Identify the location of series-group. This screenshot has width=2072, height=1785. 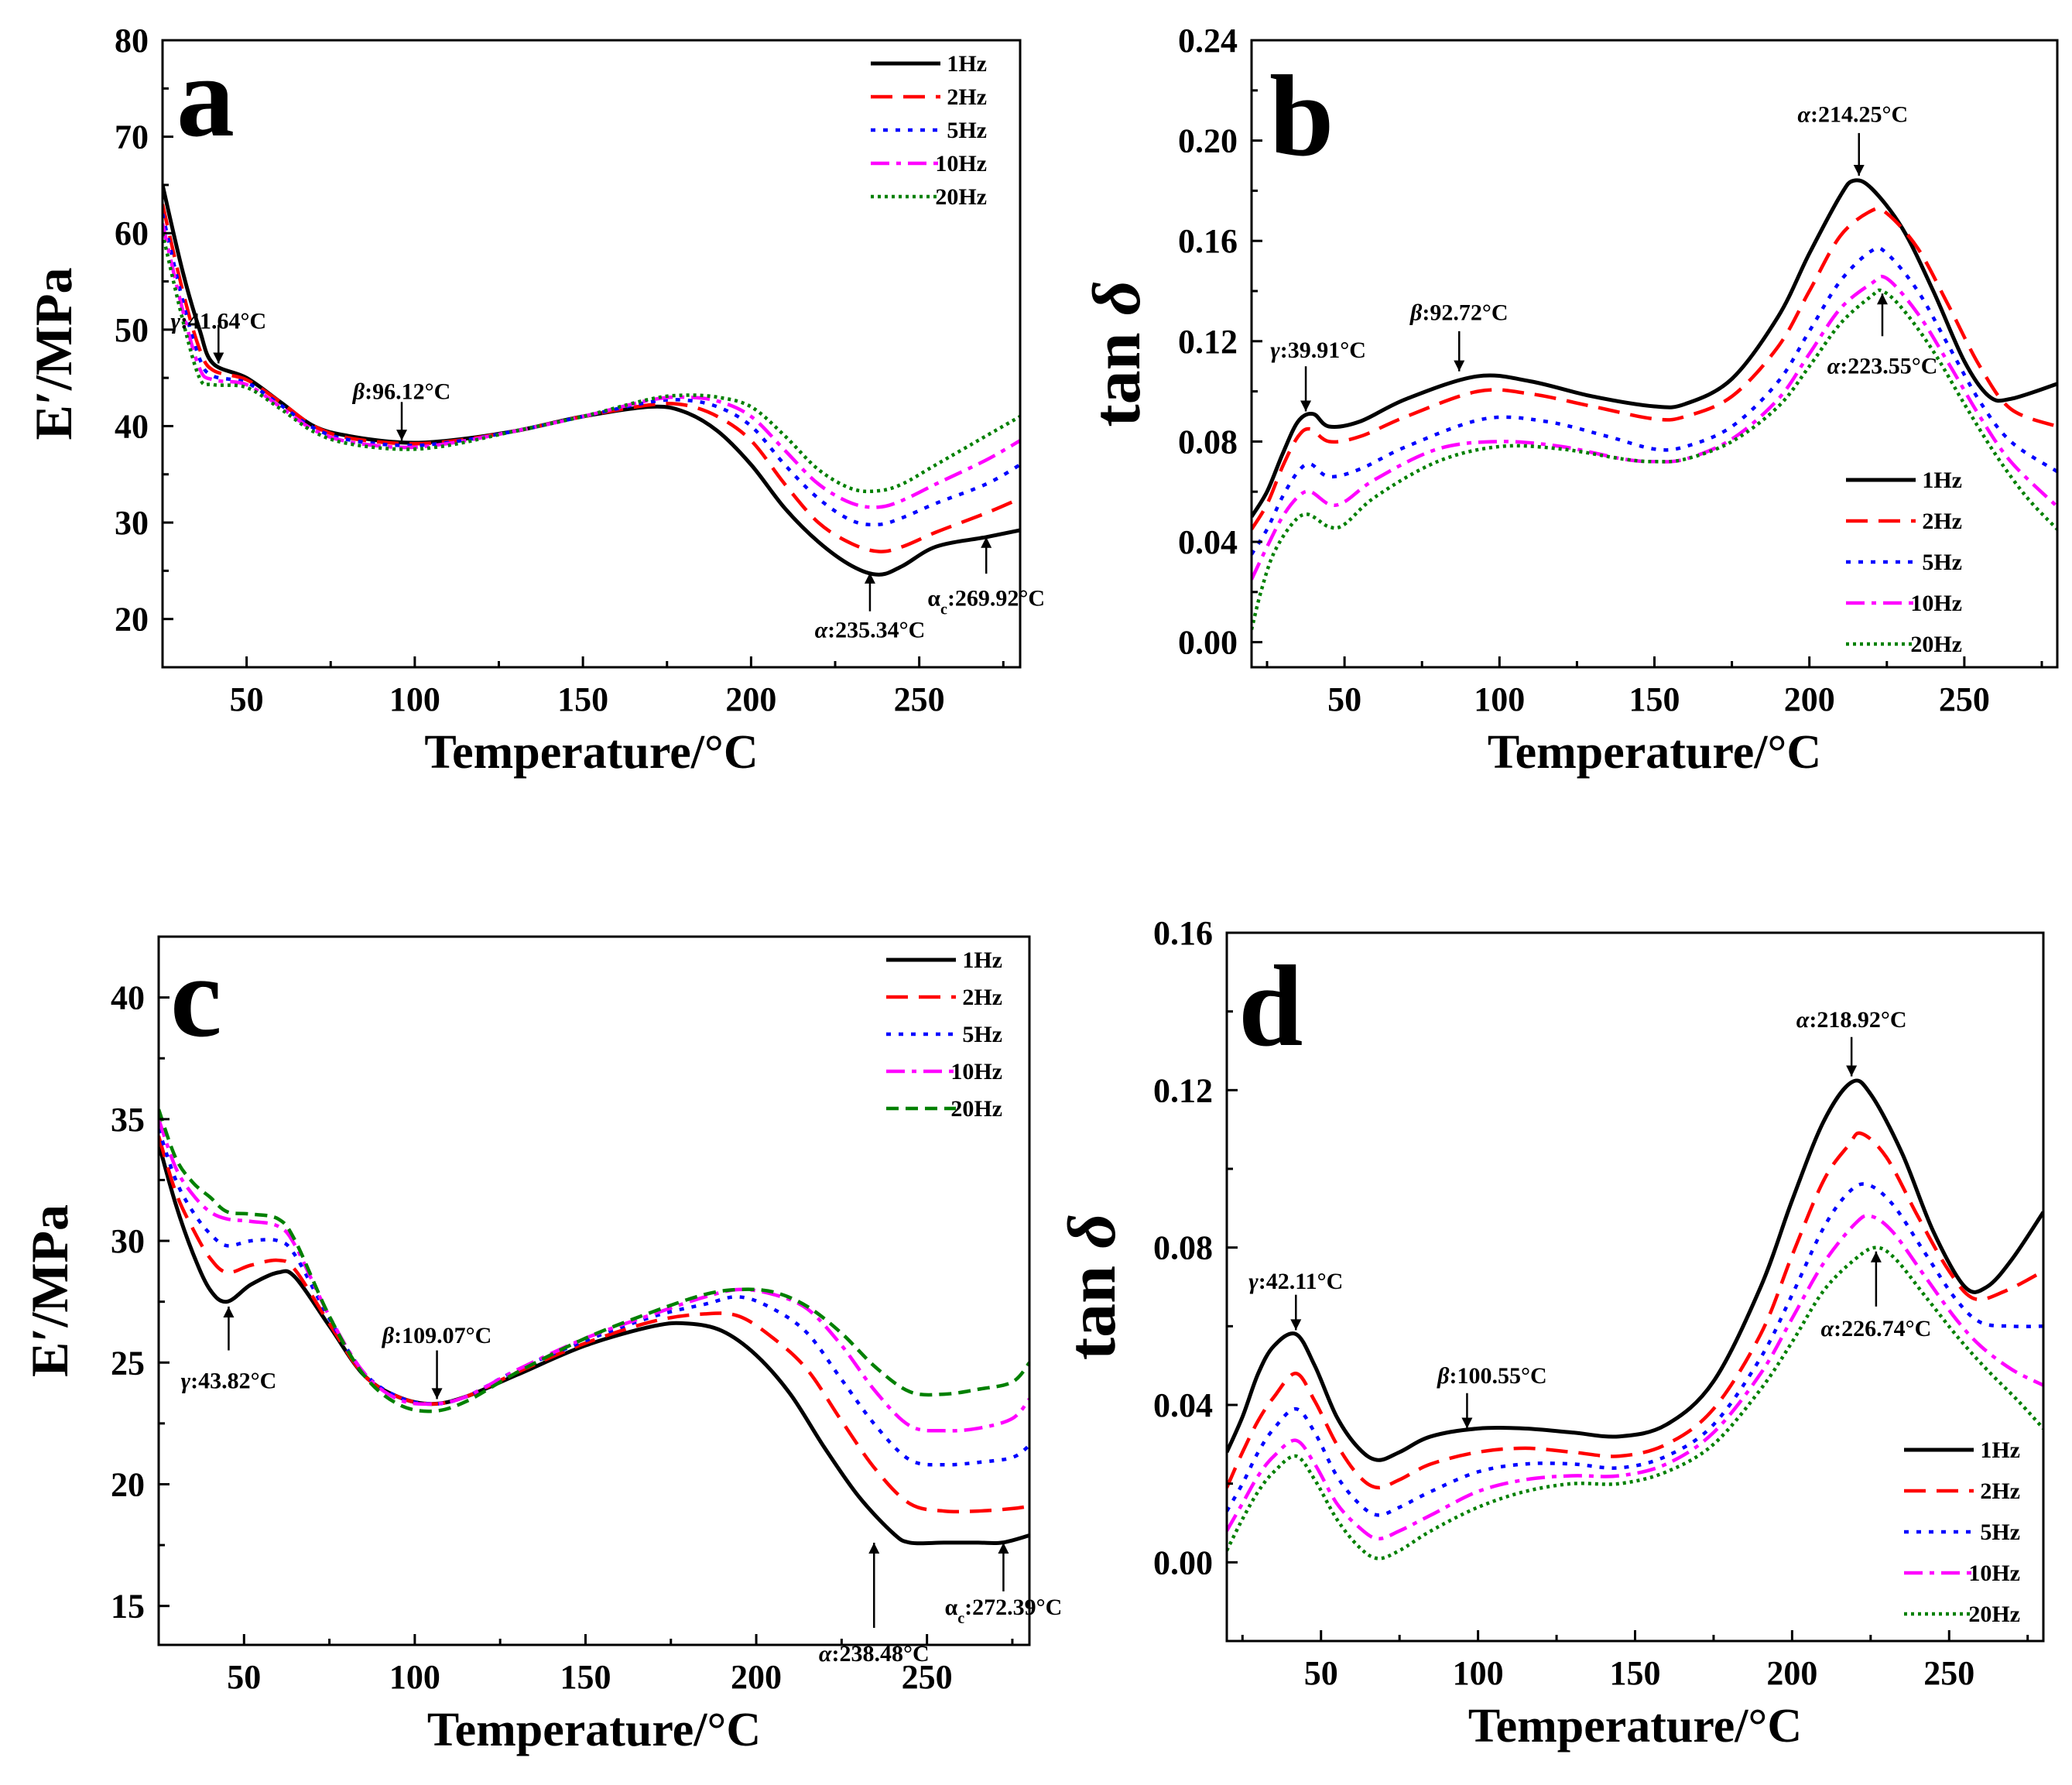
(1654, 404).